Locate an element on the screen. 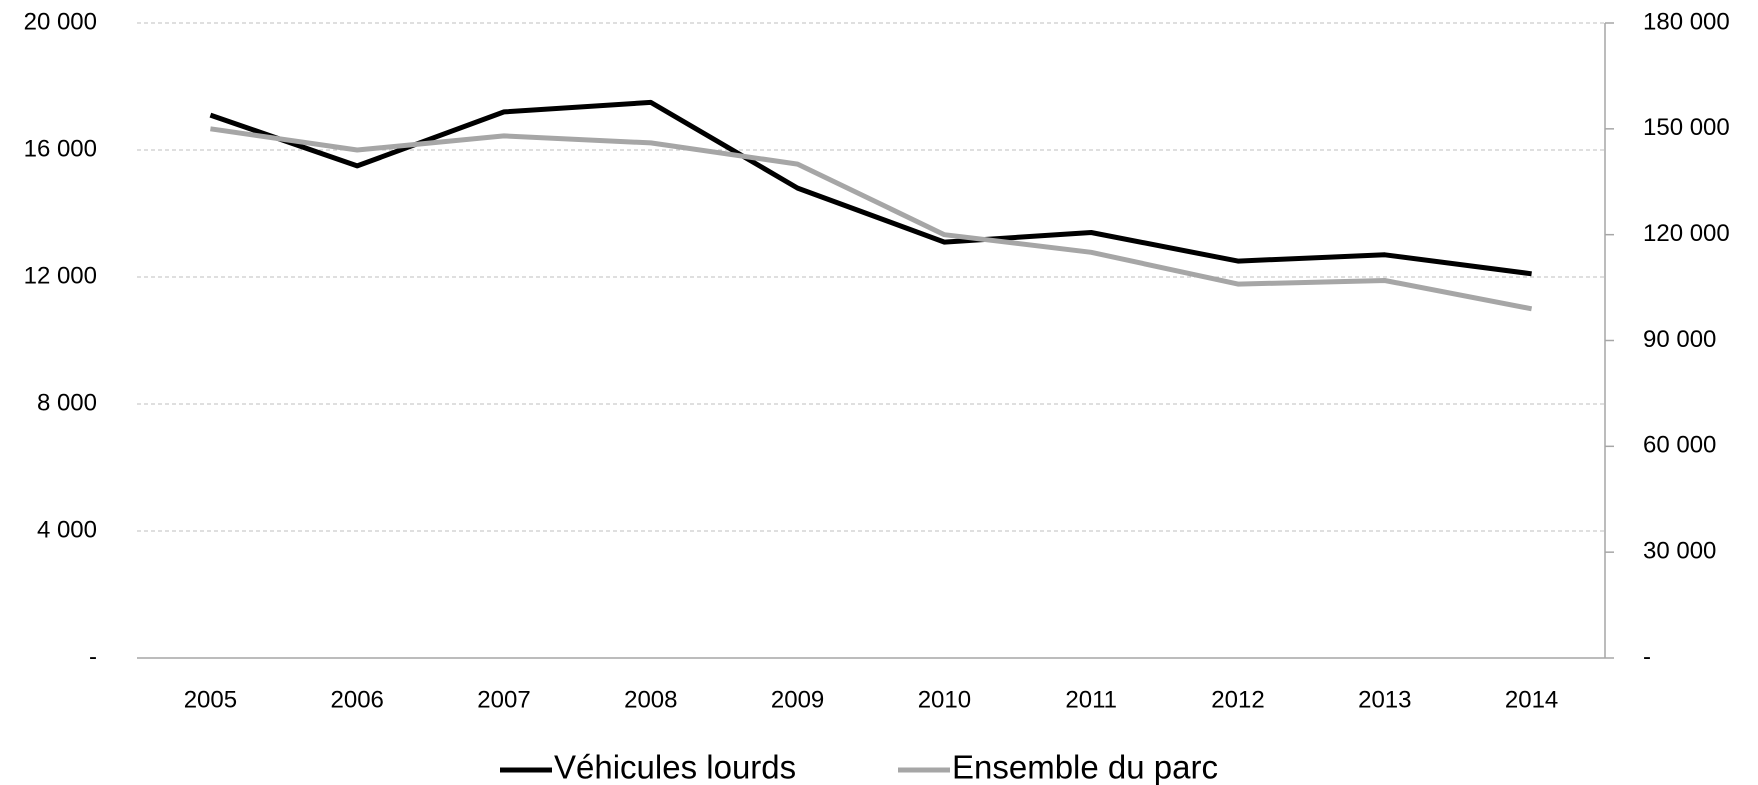 This screenshot has height=785, width=1758. y2-tick-label: 120 000 is located at coordinates (1686, 233).